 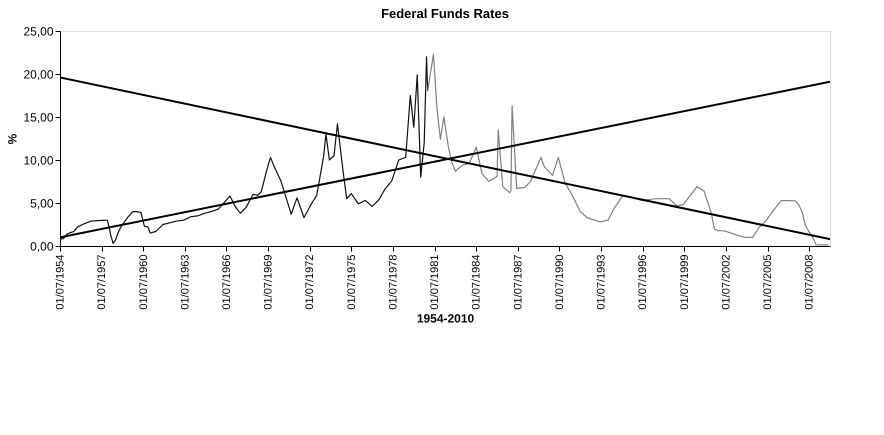 I want to click on x-tick-label: 01/07/1957, so click(x=102, y=282).